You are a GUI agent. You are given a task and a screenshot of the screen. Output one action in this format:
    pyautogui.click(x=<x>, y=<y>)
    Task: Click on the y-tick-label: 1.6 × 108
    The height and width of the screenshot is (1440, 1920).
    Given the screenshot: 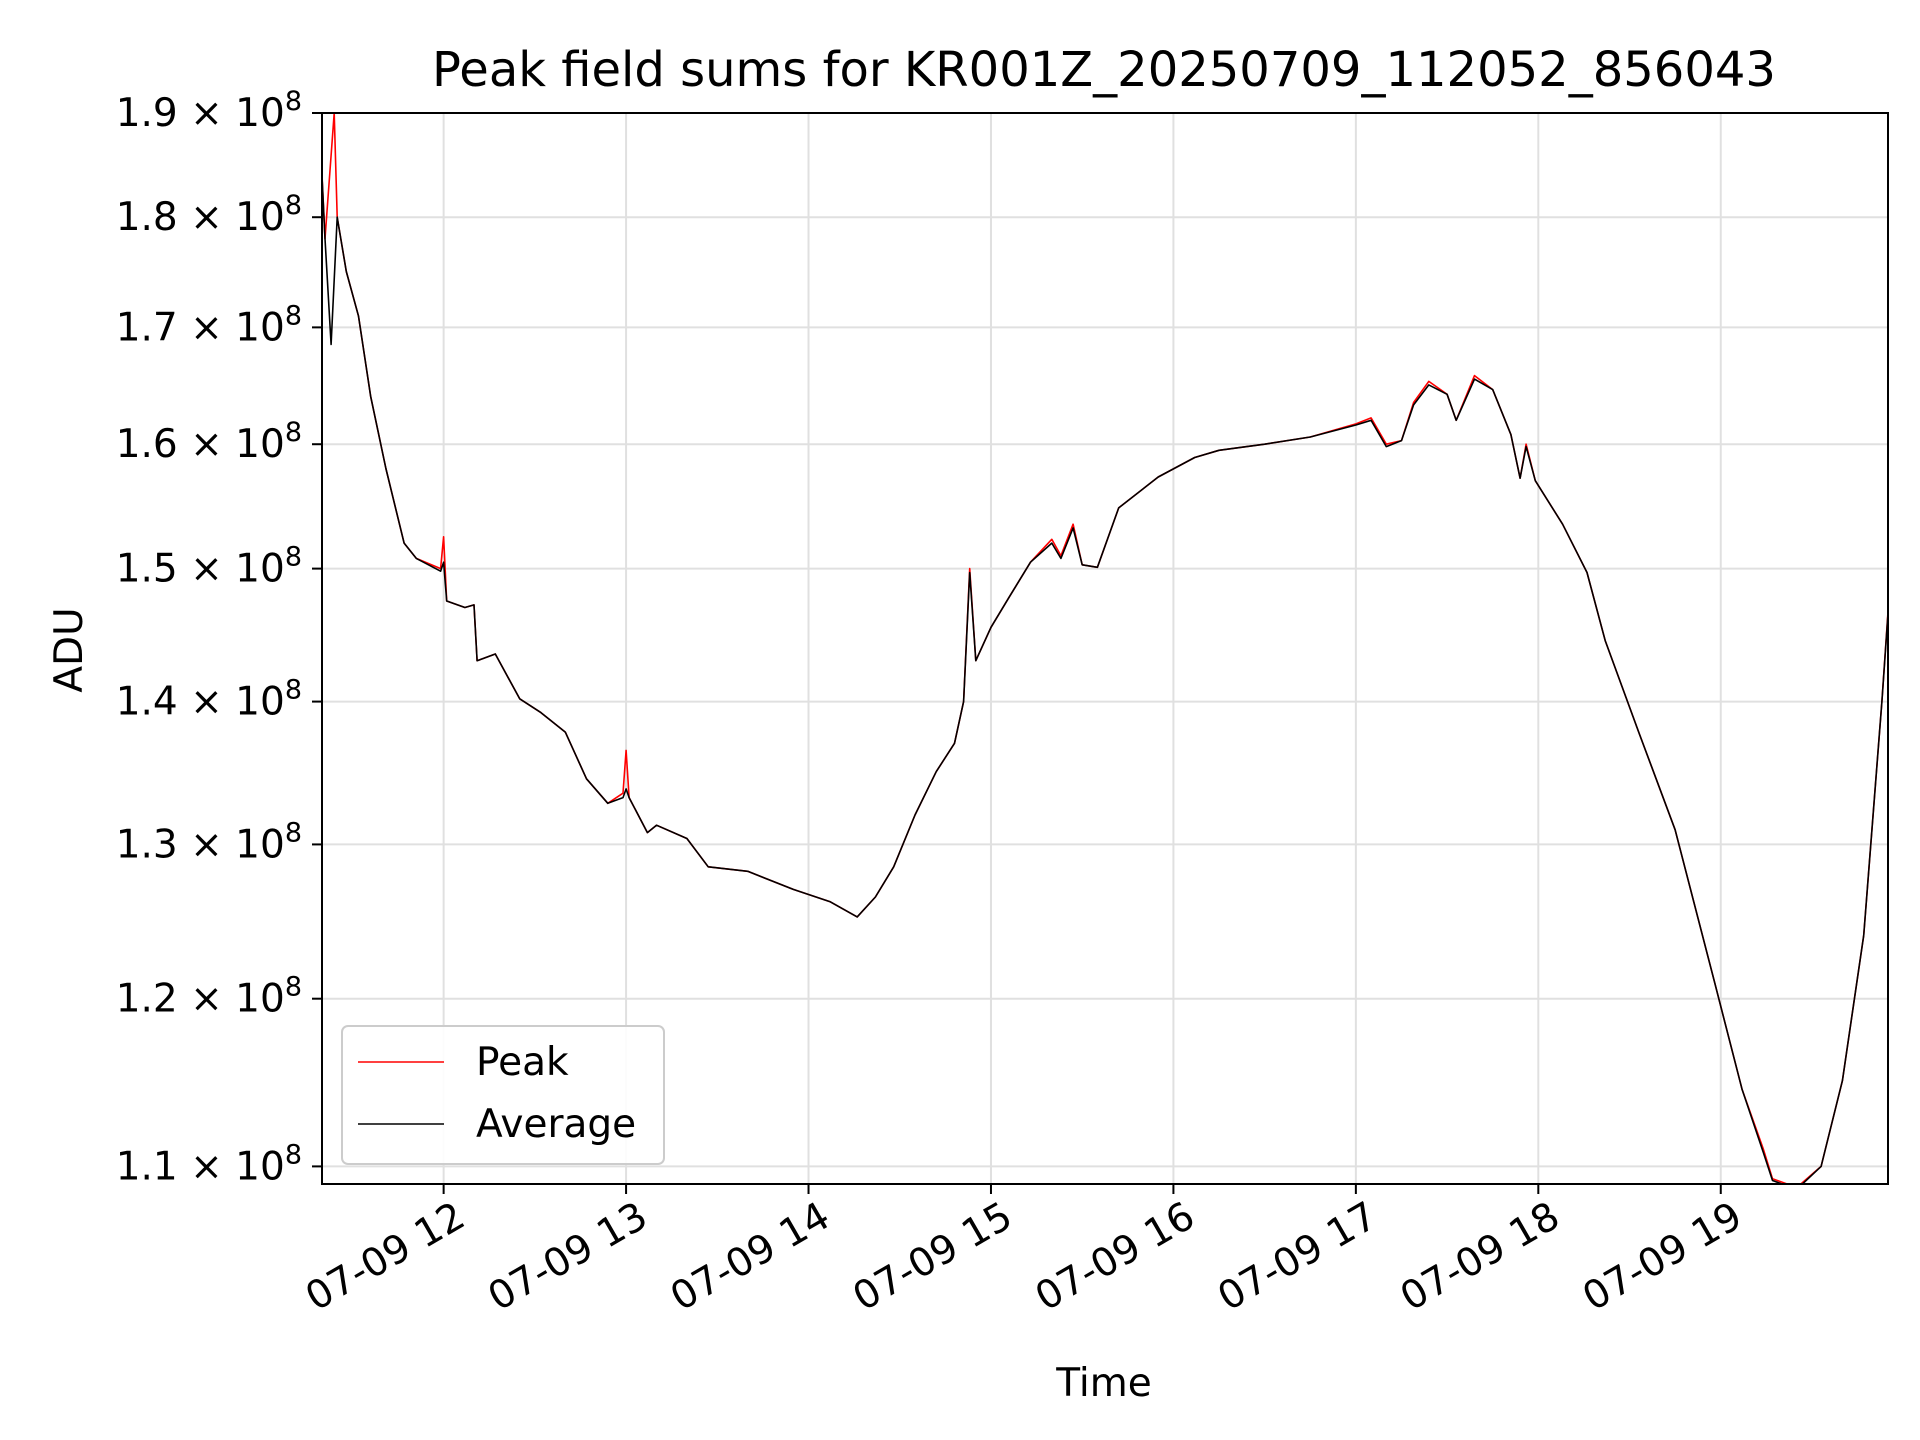 What is the action you would take?
    pyautogui.click(x=209, y=442)
    